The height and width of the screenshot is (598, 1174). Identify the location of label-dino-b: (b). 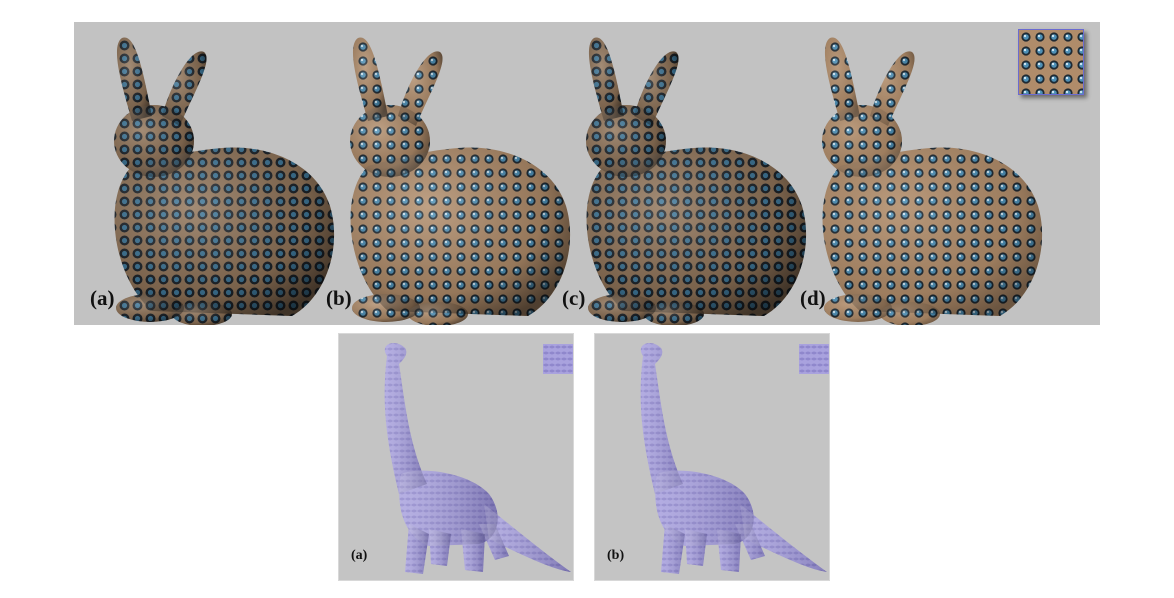
(616, 555).